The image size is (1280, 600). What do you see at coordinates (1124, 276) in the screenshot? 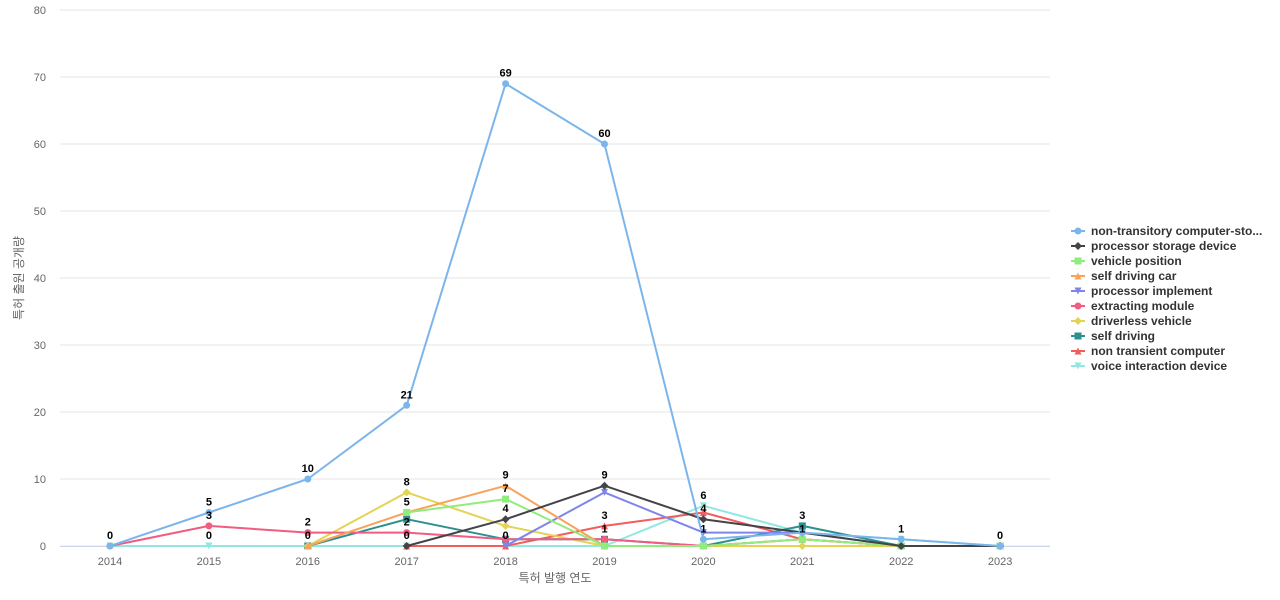
I see `legend-item: self driving car` at bounding box center [1124, 276].